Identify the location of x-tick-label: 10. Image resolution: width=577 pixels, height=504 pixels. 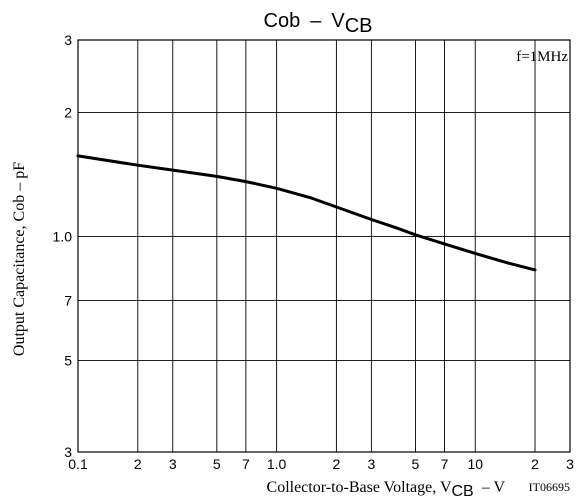
(475, 464).